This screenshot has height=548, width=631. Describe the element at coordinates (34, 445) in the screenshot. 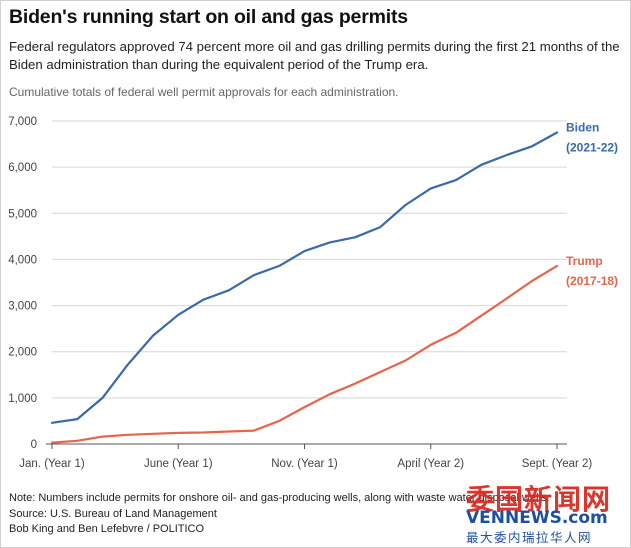

I see `y-tick-label: 0` at that location.